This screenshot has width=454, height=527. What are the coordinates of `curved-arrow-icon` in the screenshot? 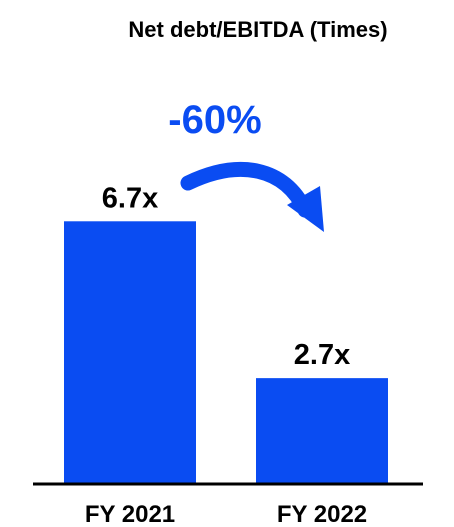 It's located at (246, 190).